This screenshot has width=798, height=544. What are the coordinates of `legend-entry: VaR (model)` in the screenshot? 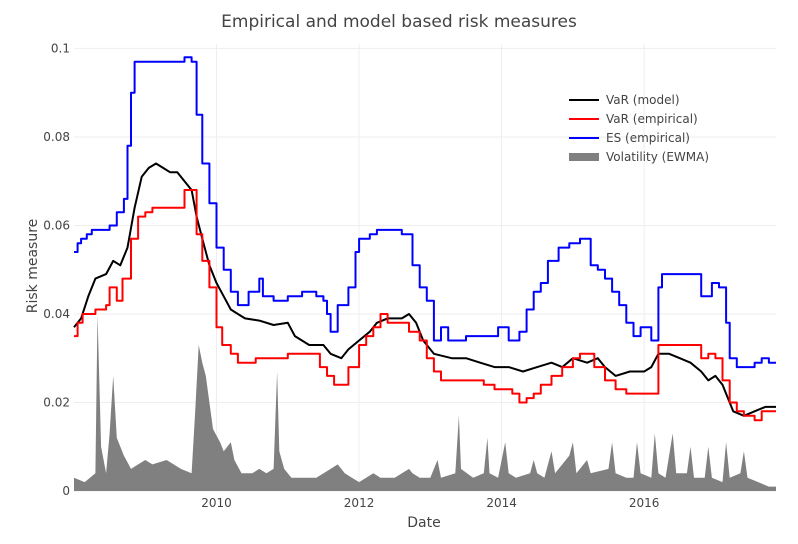 It's located at (643, 100).